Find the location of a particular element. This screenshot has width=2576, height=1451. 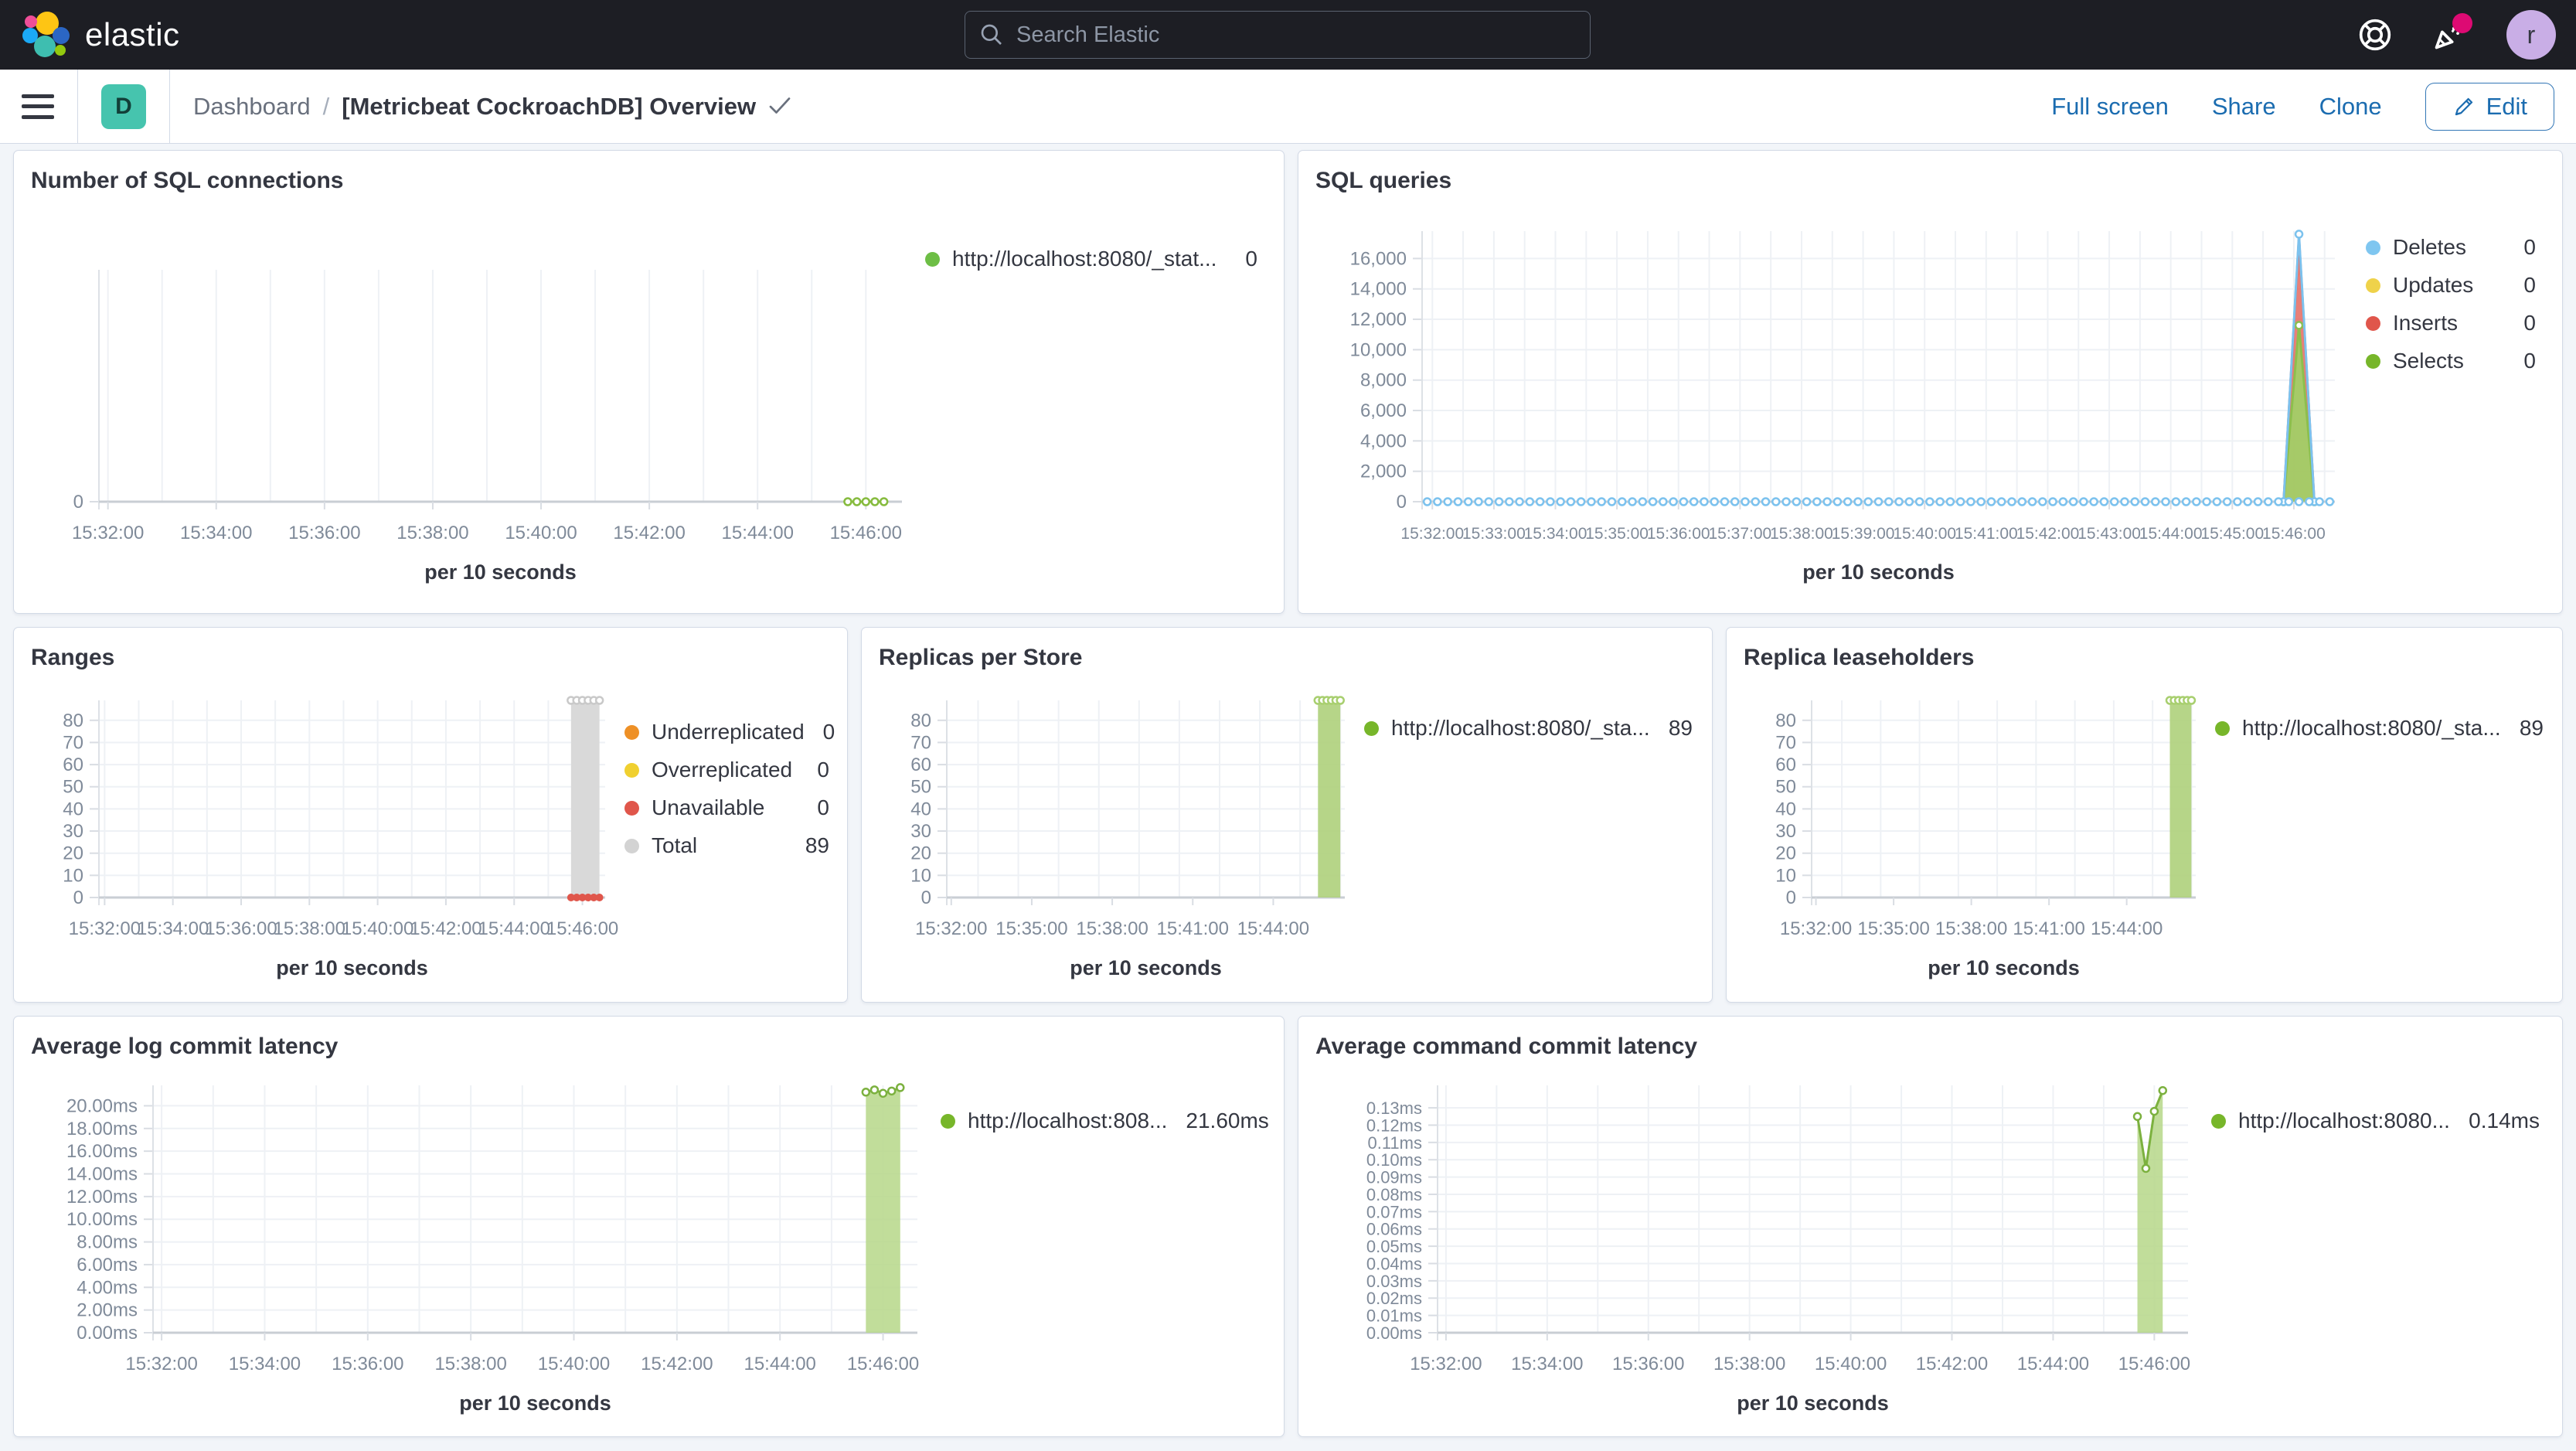

x-tick-label: 15:36:00 is located at coordinates (1648, 1364).